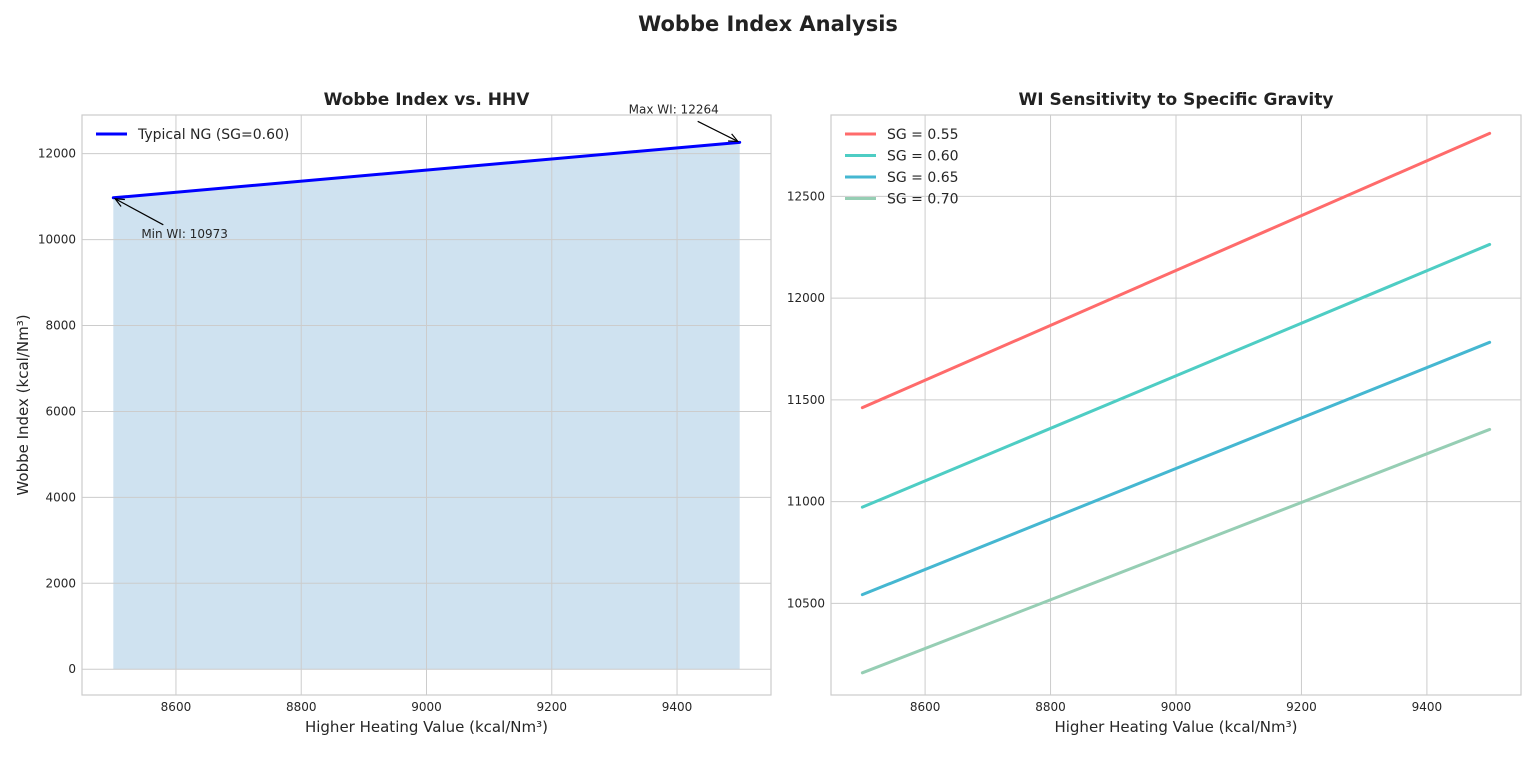 The width and height of the screenshot is (1536, 759). I want to click on figure-title: Wobbe Index Analysis, so click(768, 24).